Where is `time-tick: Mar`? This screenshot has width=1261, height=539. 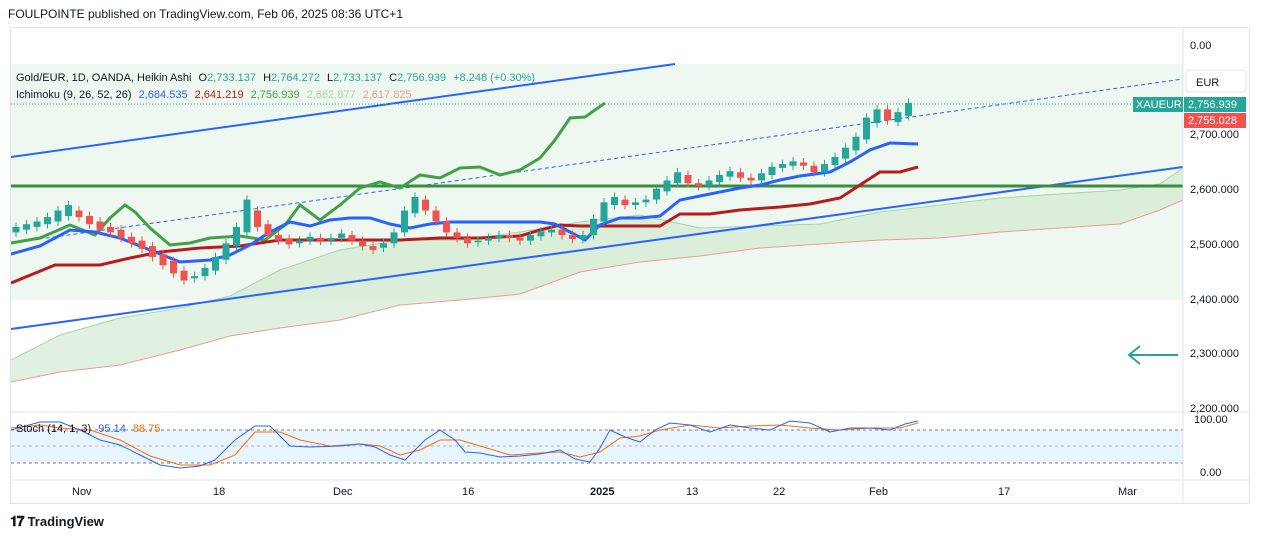 time-tick: Mar is located at coordinates (1127, 492).